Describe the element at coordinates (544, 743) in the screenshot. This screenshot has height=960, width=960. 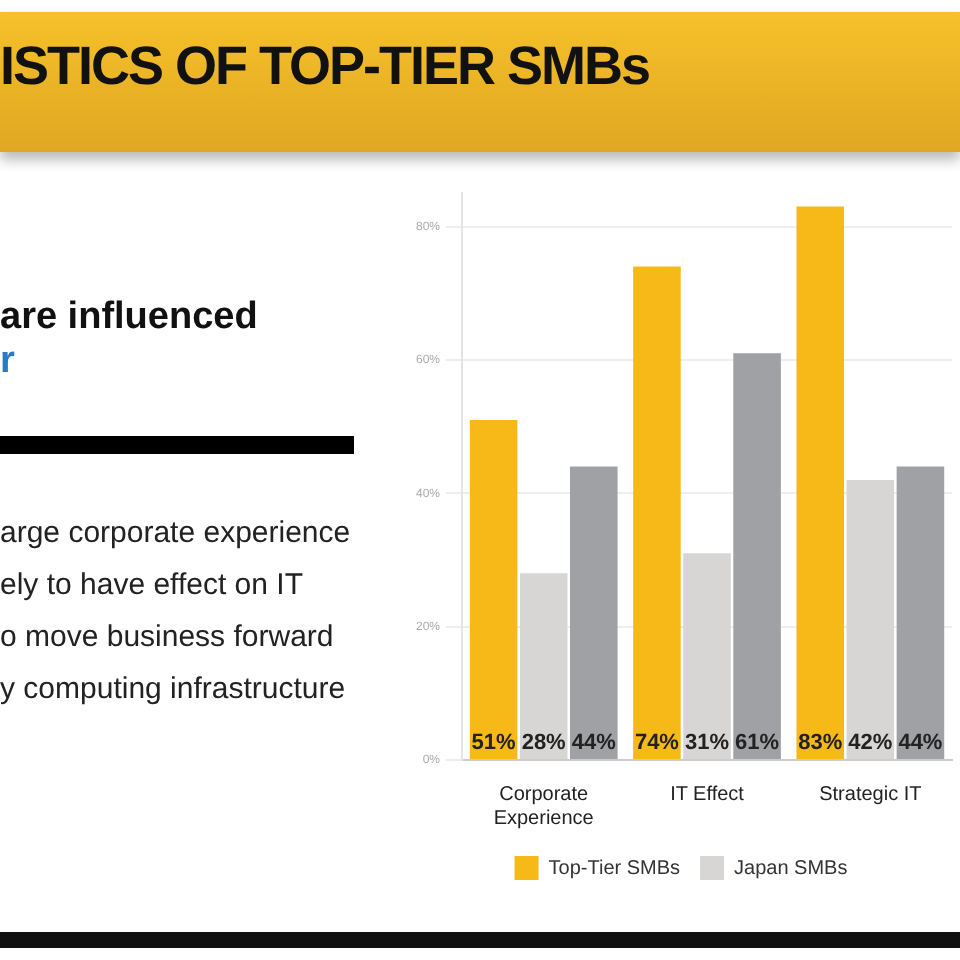
I see `data-label: 28%` at that location.